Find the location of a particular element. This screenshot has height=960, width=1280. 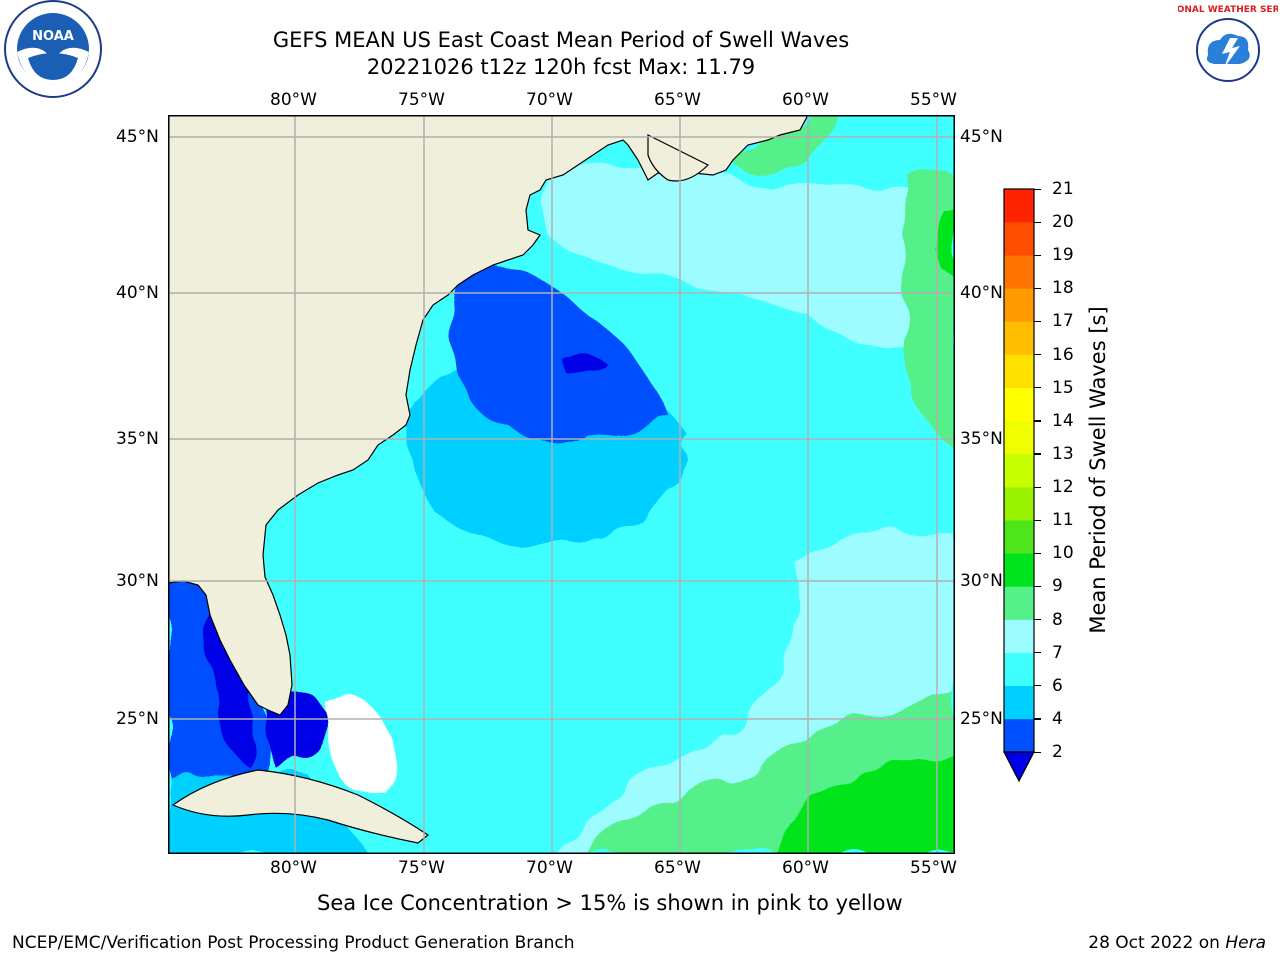

colorbar-tick-label: 13 is located at coordinates (1063, 453).